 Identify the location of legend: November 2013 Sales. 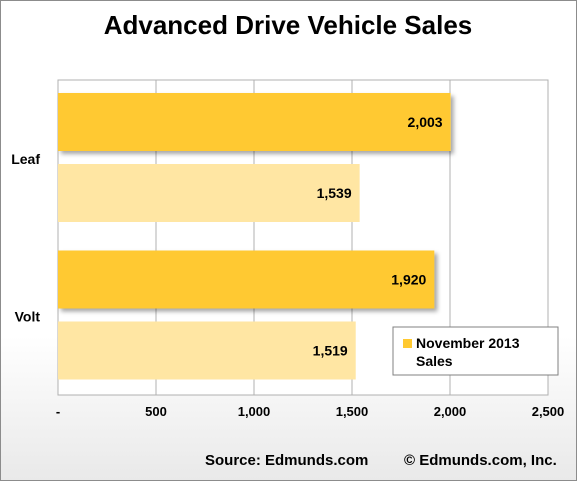
(475, 351).